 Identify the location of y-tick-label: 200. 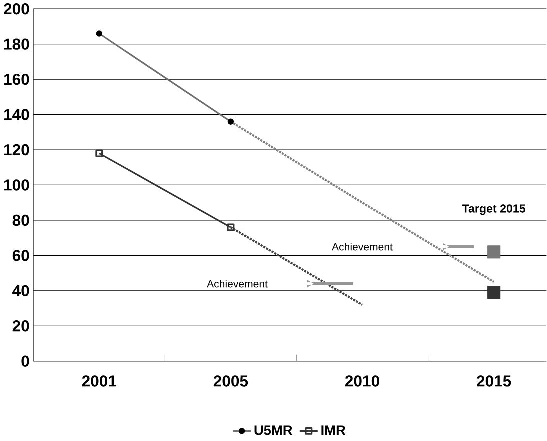
(17, 9).